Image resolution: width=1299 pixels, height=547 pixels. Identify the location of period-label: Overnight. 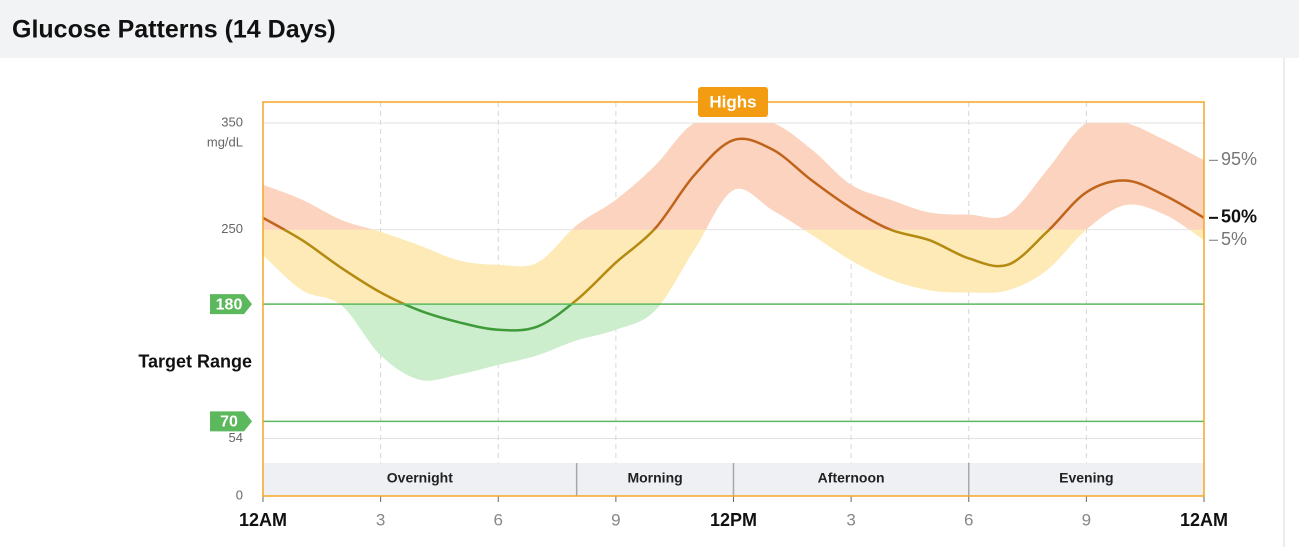
(420, 478).